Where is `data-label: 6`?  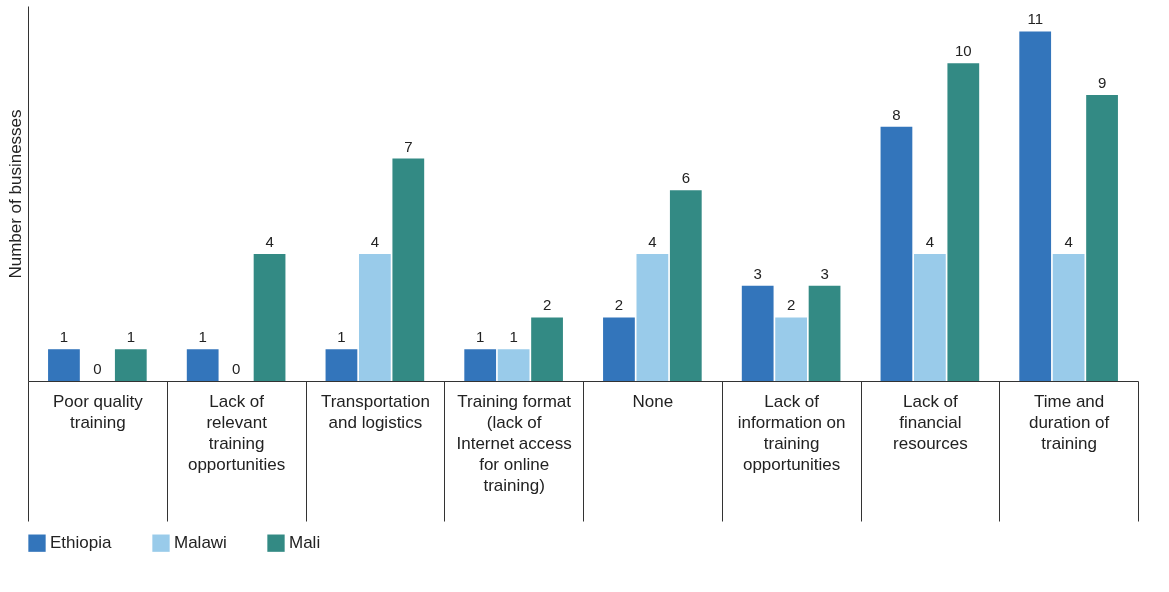 data-label: 6 is located at coordinates (685, 178).